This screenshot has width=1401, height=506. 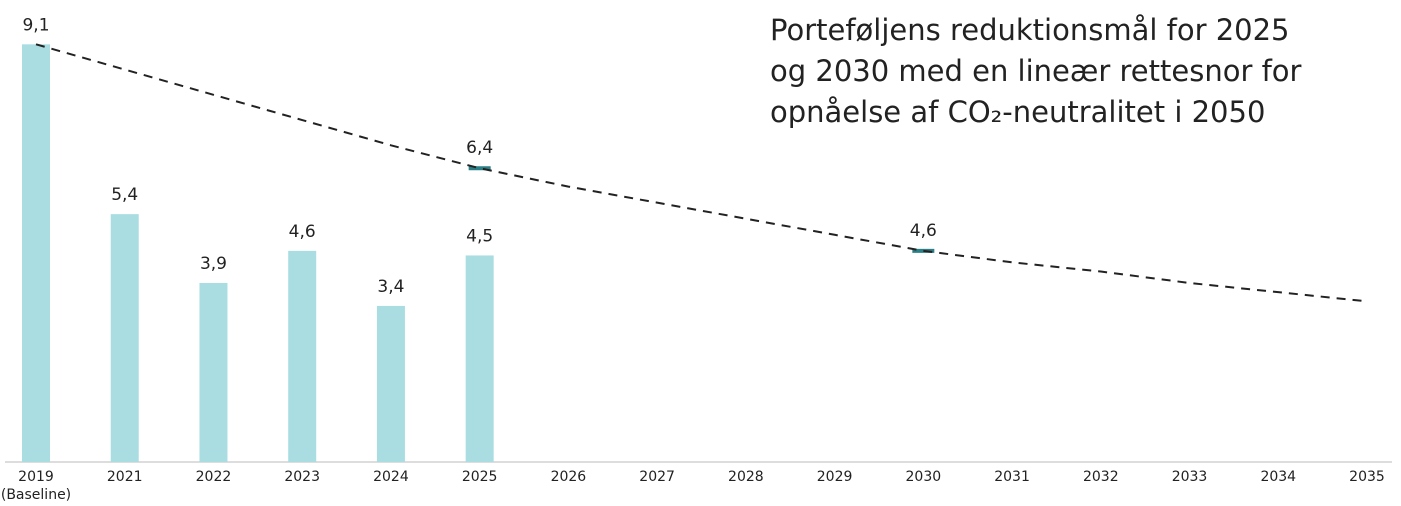 I want to click on x-tick-label: 2019 (Baseline), so click(x=36, y=486).